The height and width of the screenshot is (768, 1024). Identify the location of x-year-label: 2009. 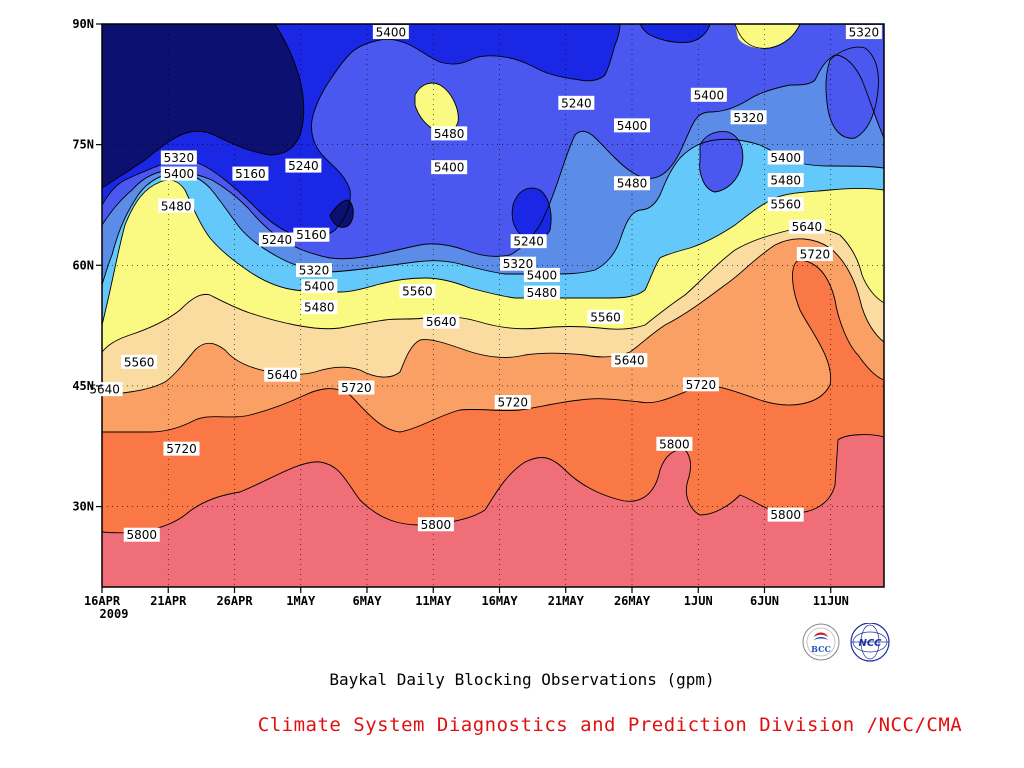
(114, 614).